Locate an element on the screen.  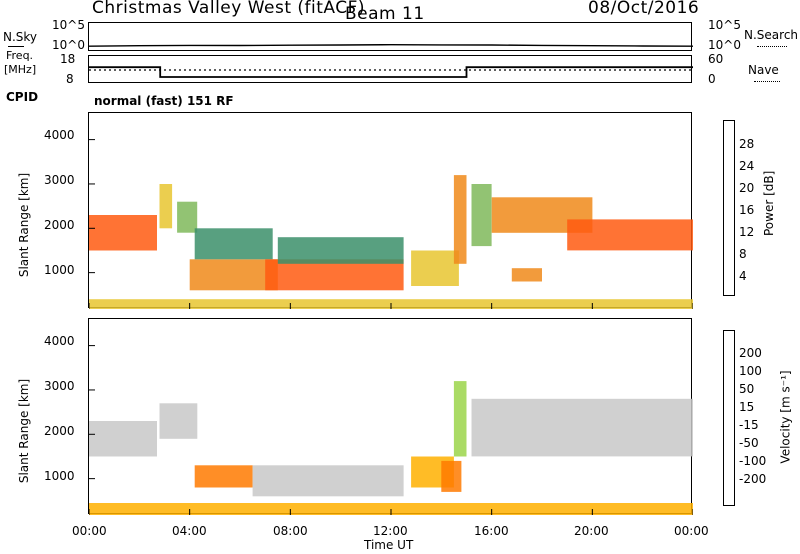
vel-cbar-label: Velocity [m s⁻¹] is located at coordinates (785, 417).